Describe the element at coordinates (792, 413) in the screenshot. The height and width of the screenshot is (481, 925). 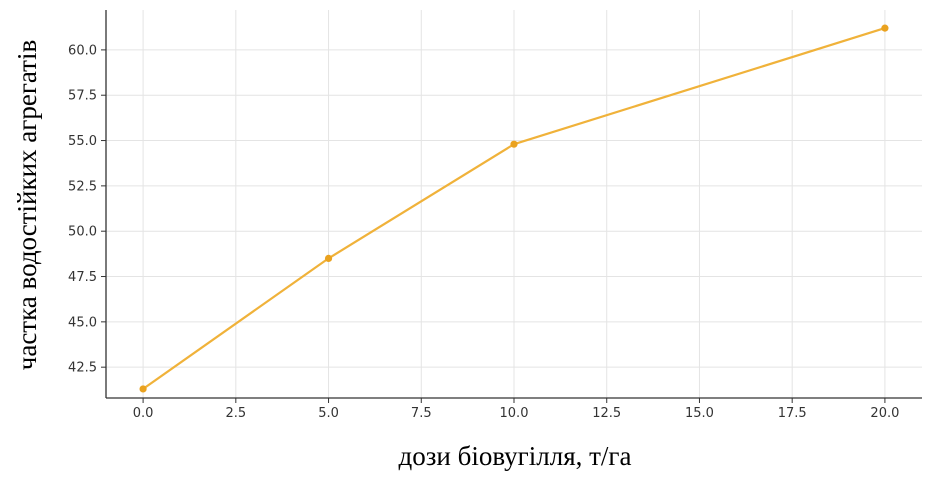
I see `x-tick-label: 17.5` at that location.